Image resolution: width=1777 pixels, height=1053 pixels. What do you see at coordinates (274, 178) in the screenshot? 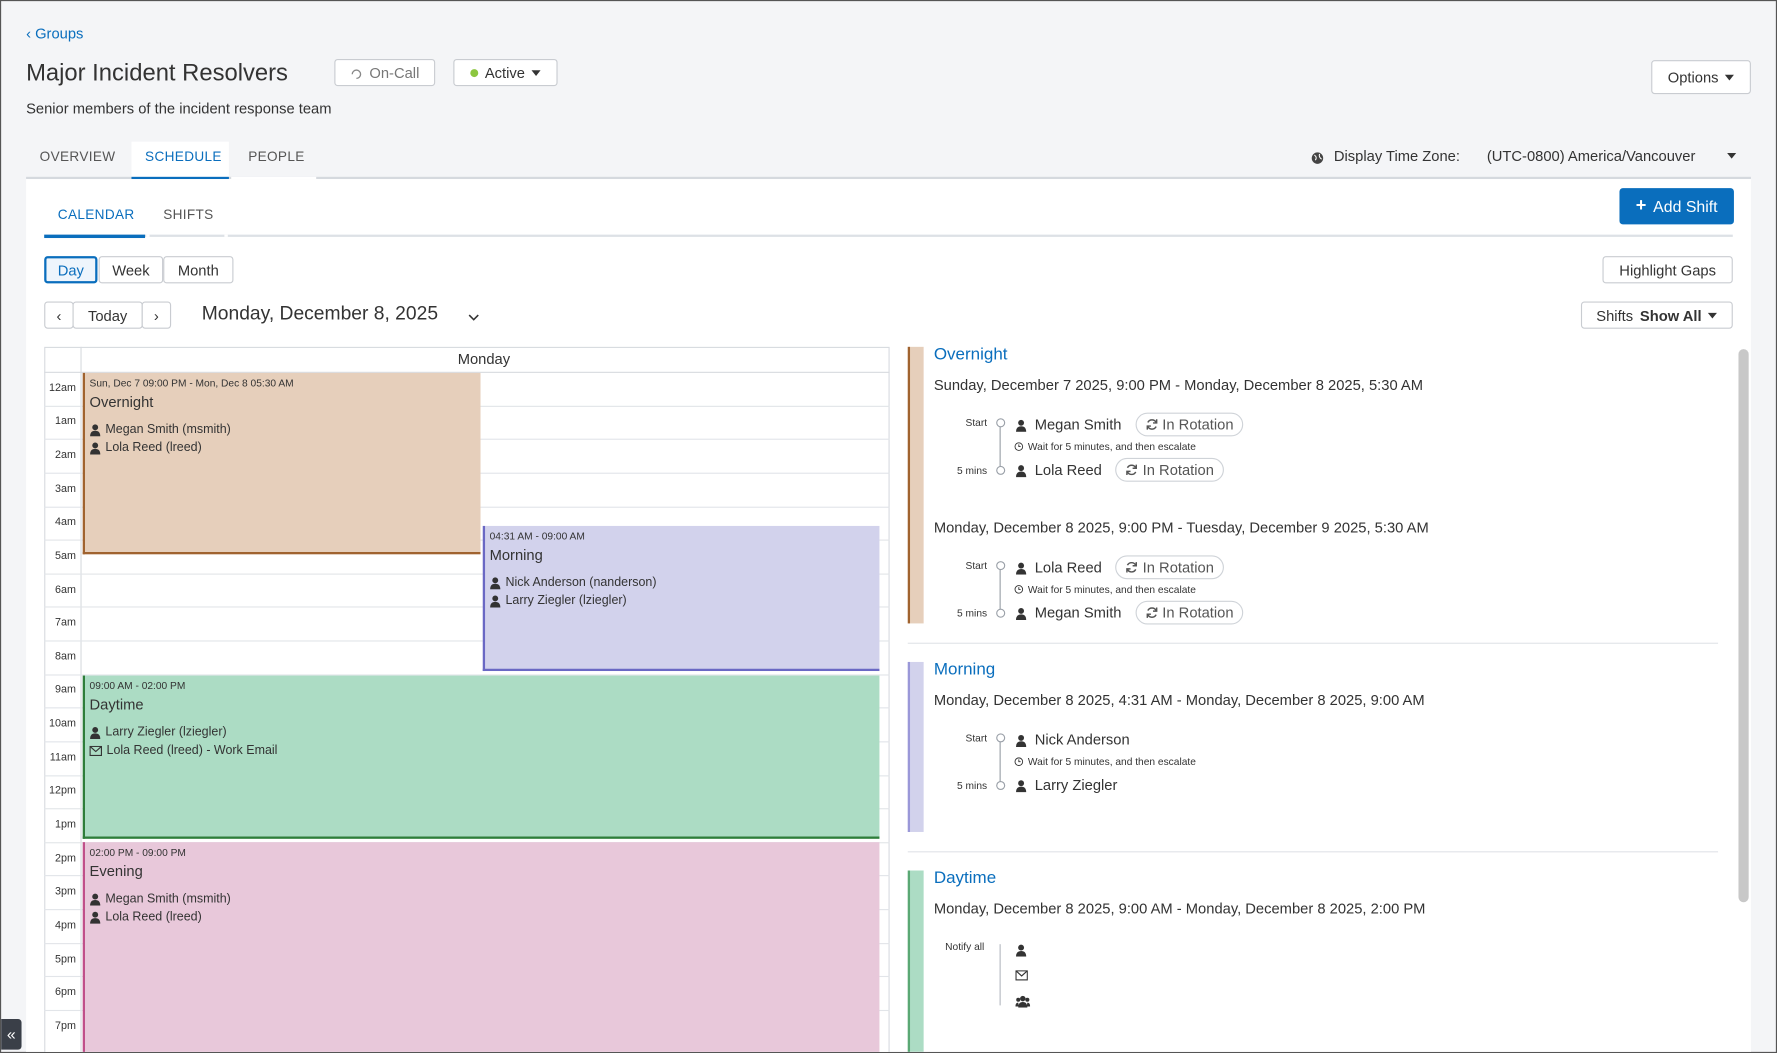
I see `tab-sep` at bounding box center [274, 178].